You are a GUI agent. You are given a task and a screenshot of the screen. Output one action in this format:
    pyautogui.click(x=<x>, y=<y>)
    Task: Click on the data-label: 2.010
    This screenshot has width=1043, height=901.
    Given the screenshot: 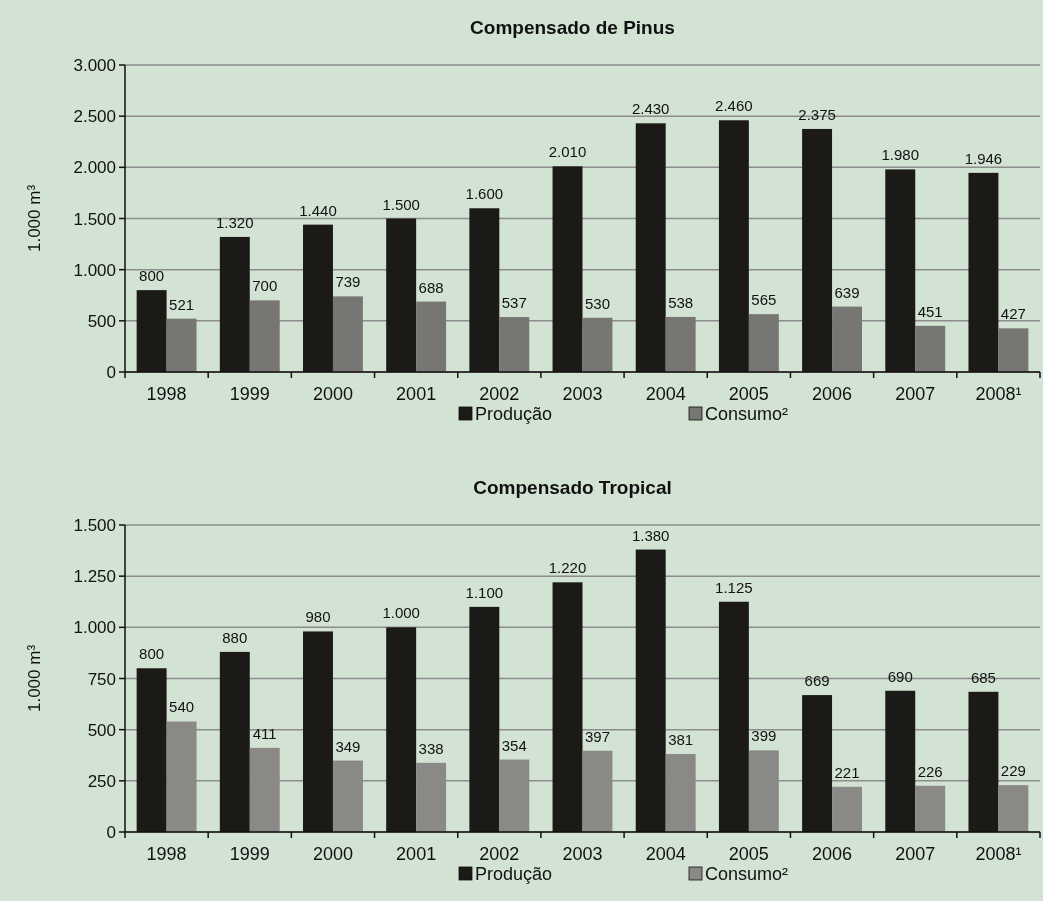 What is the action you would take?
    pyautogui.click(x=567, y=152)
    